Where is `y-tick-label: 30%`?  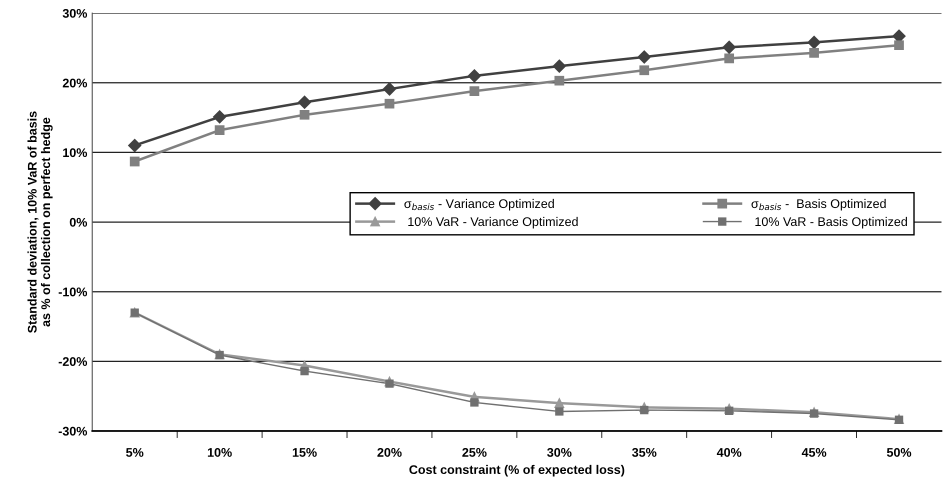
y-tick-label: 30% is located at coordinates (75, 13).